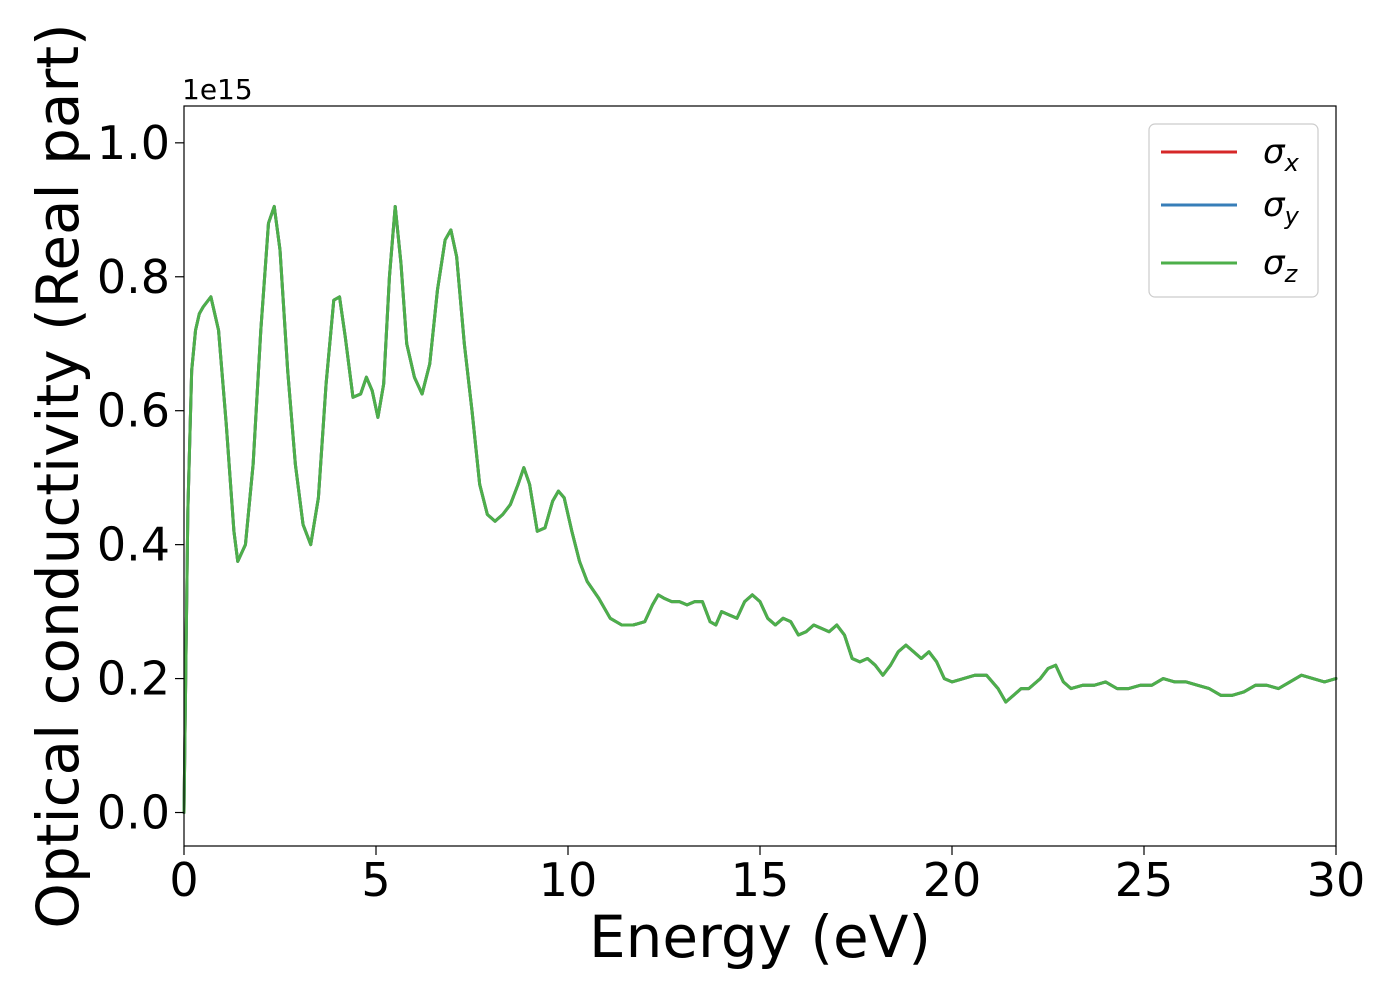 Image resolution: width=1400 pixels, height=1000 pixels. What do you see at coordinates (1336, 880) in the screenshot?
I see `x-tick-label: 30` at bounding box center [1336, 880].